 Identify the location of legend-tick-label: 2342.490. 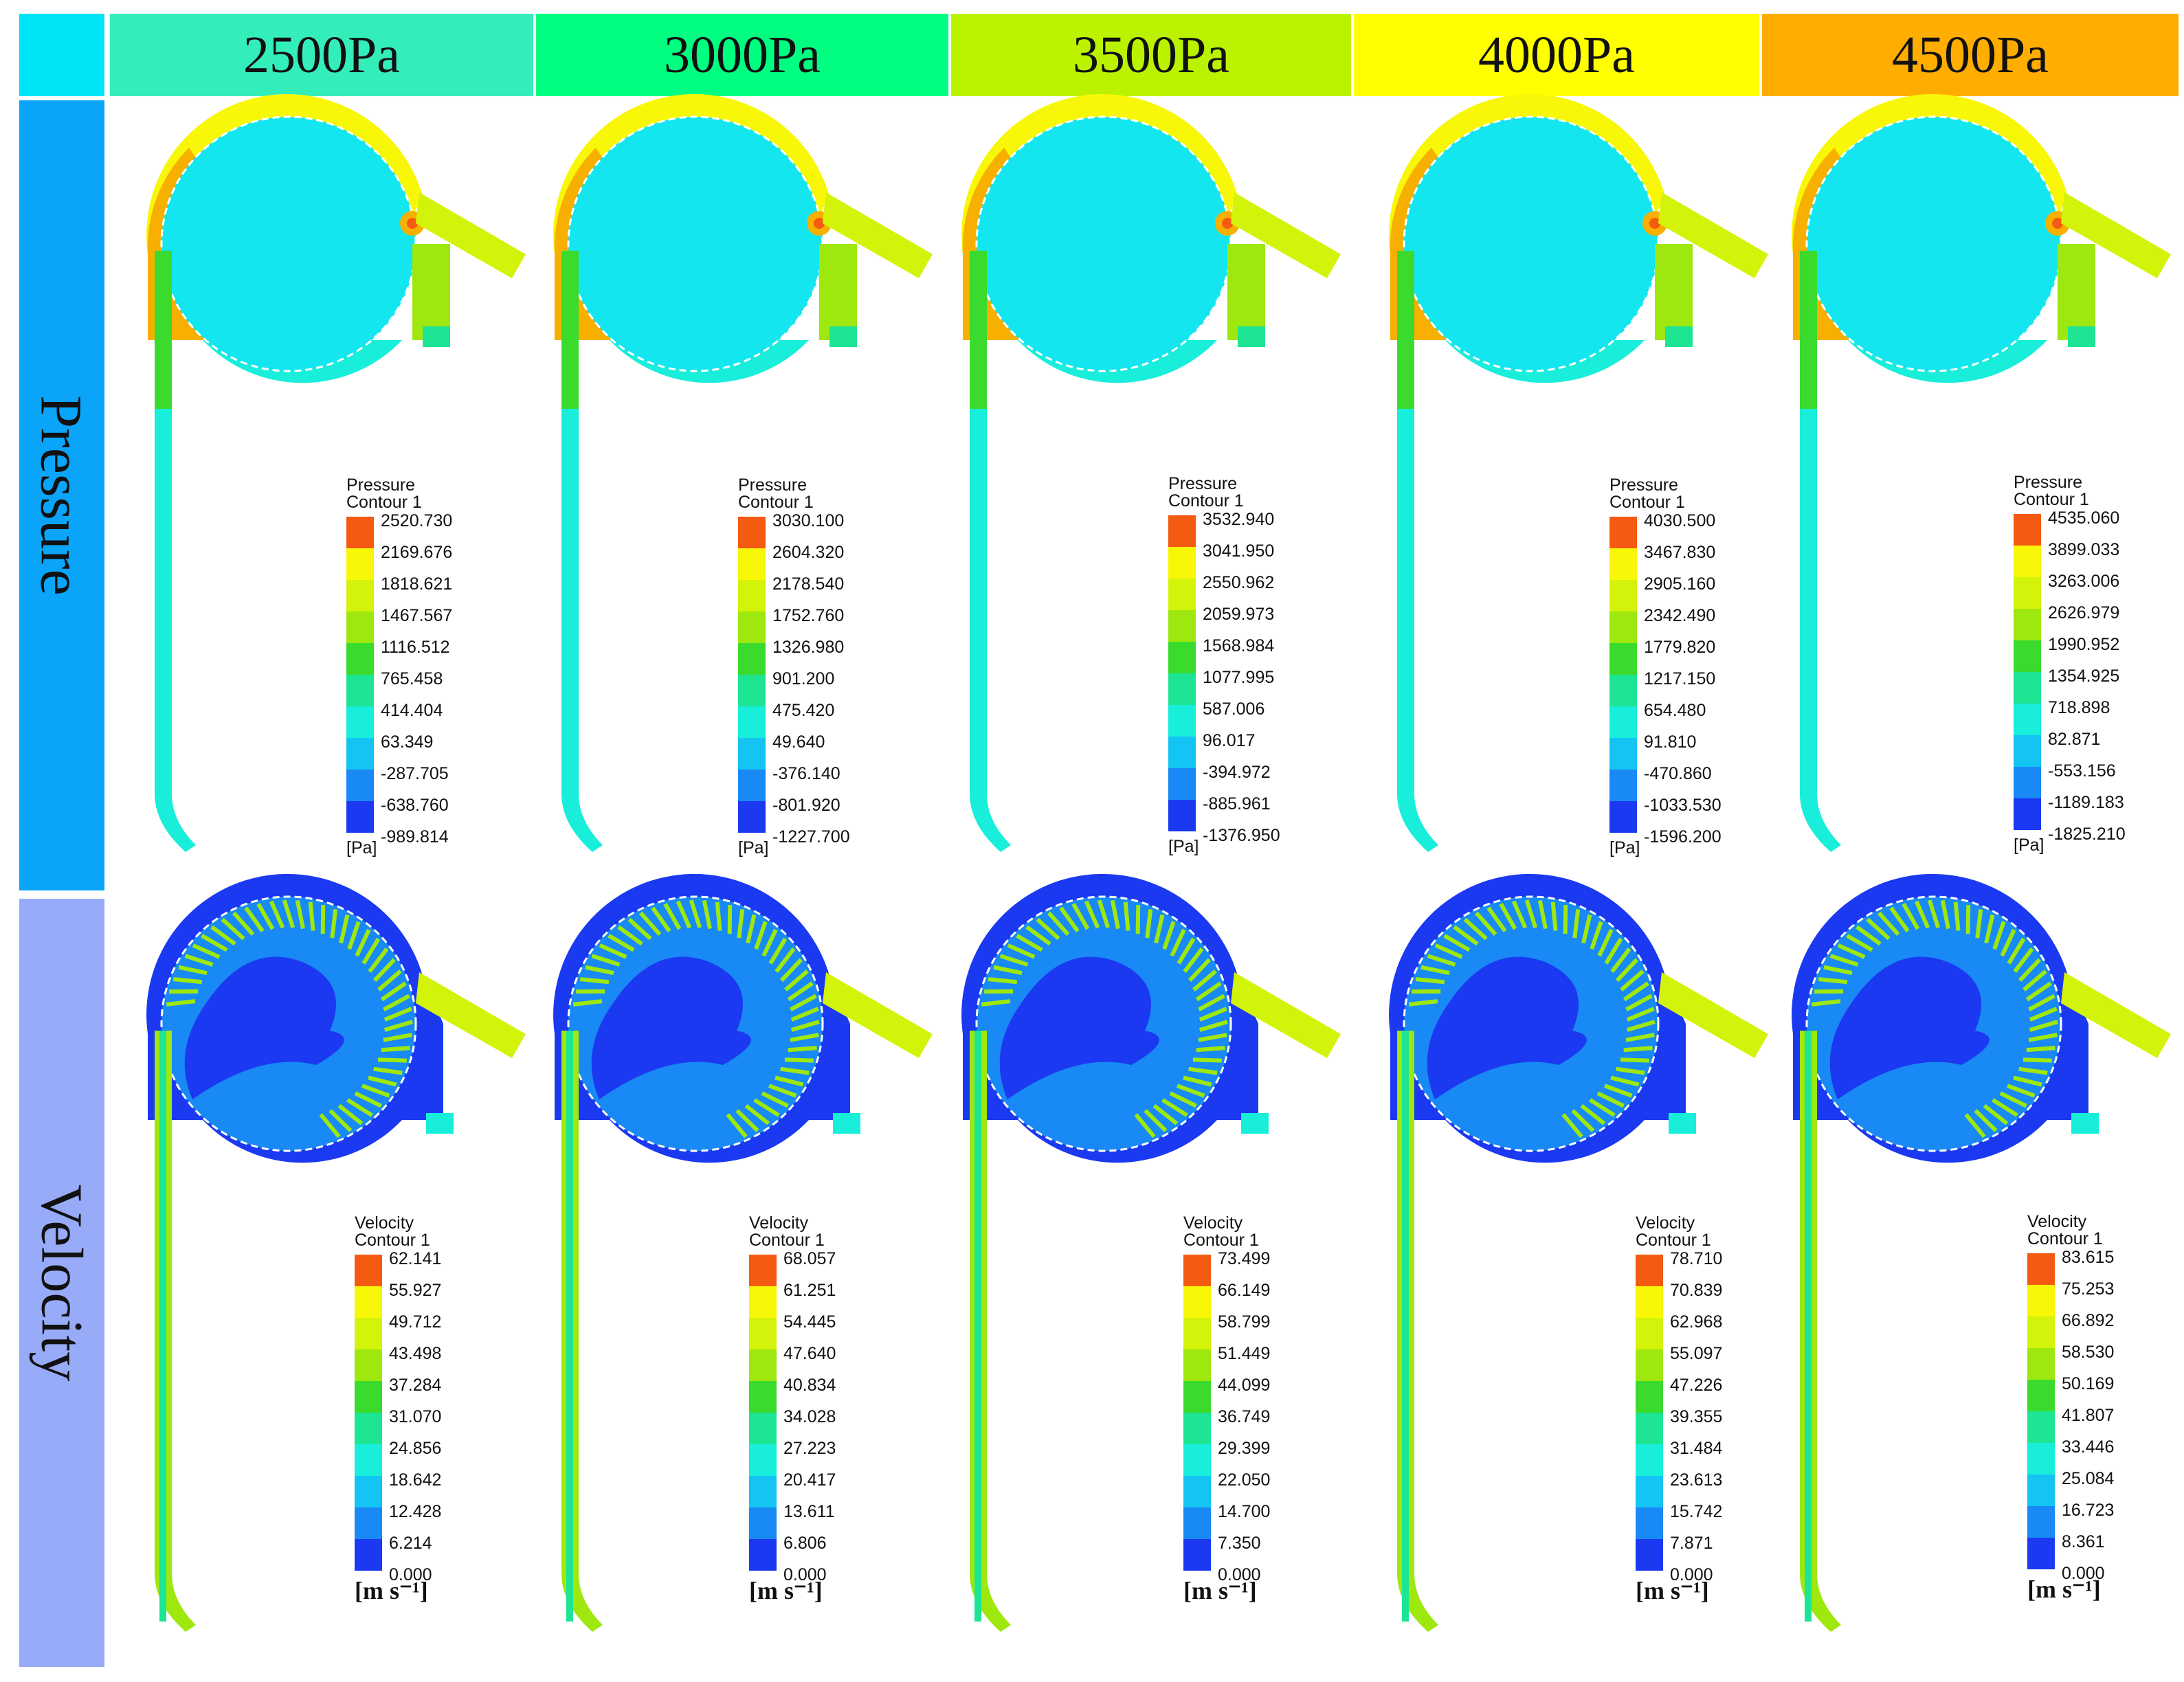
(1680, 615).